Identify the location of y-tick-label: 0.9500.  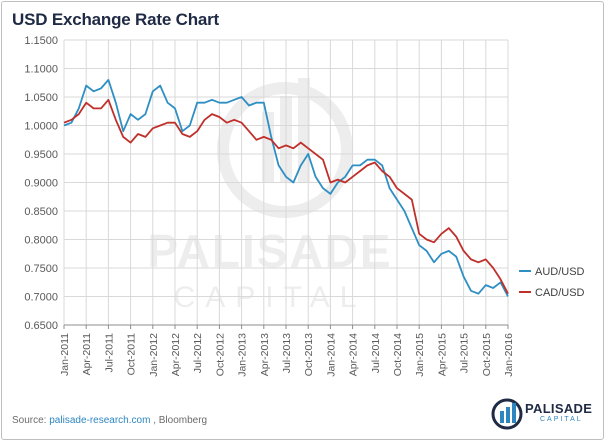
(41, 155).